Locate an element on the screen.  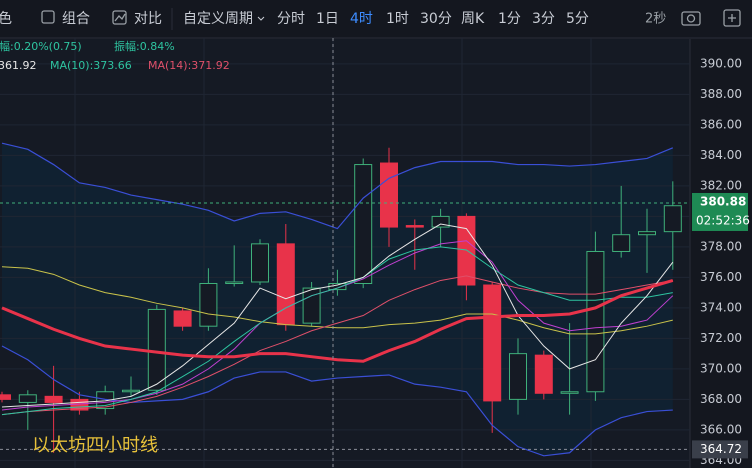
refresh-interval: 2秒 is located at coordinates (655, 19).